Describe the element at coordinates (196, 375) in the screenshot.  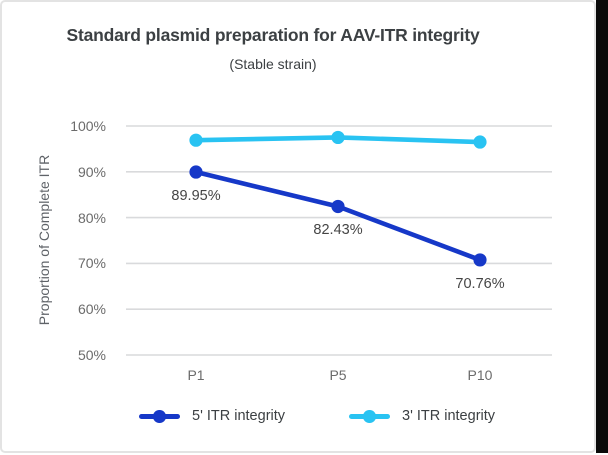
I see `x-tick-label: P1` at that location.